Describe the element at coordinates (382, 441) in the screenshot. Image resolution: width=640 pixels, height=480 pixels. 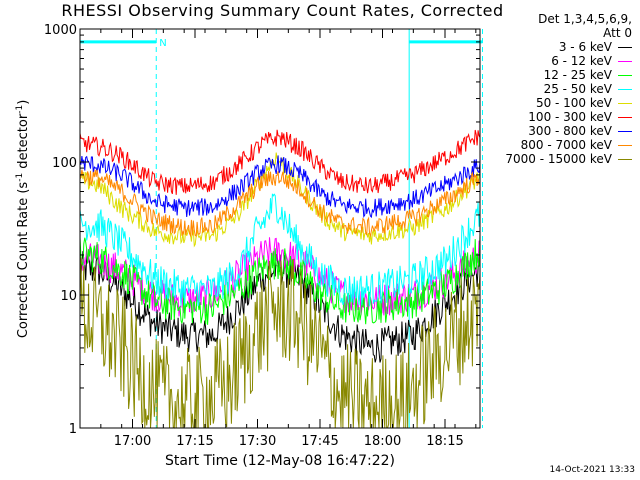
I see `x-tick-label-4: 18:00` at that location.